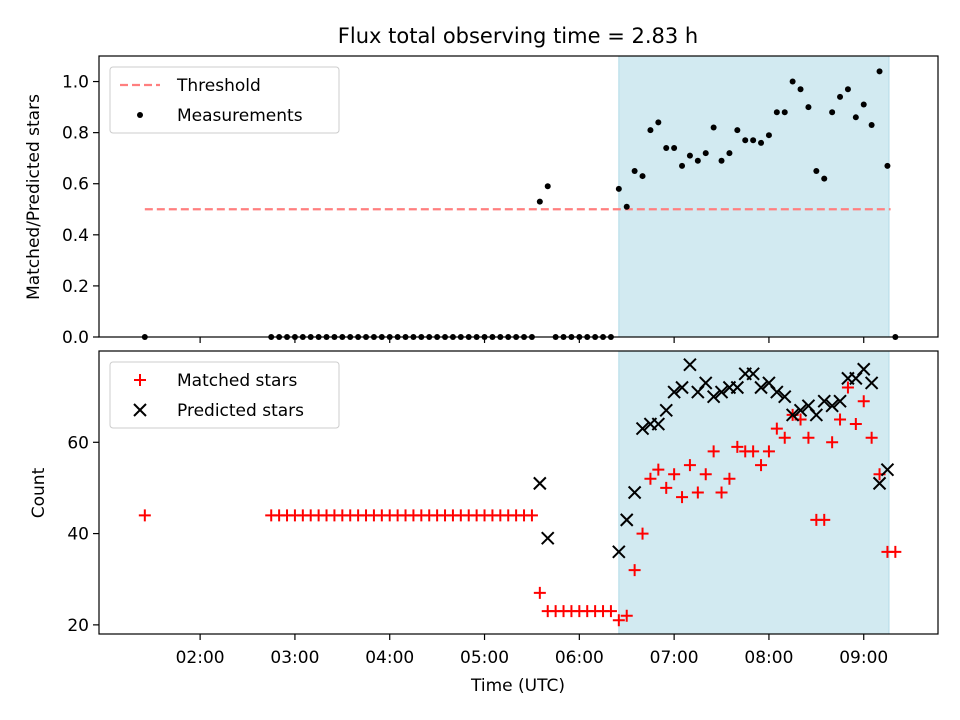  What do you see at coordinates (674, 658) in the screenshot?
I see `x-tick-label: 07:00` at bounding box center [674, 658].